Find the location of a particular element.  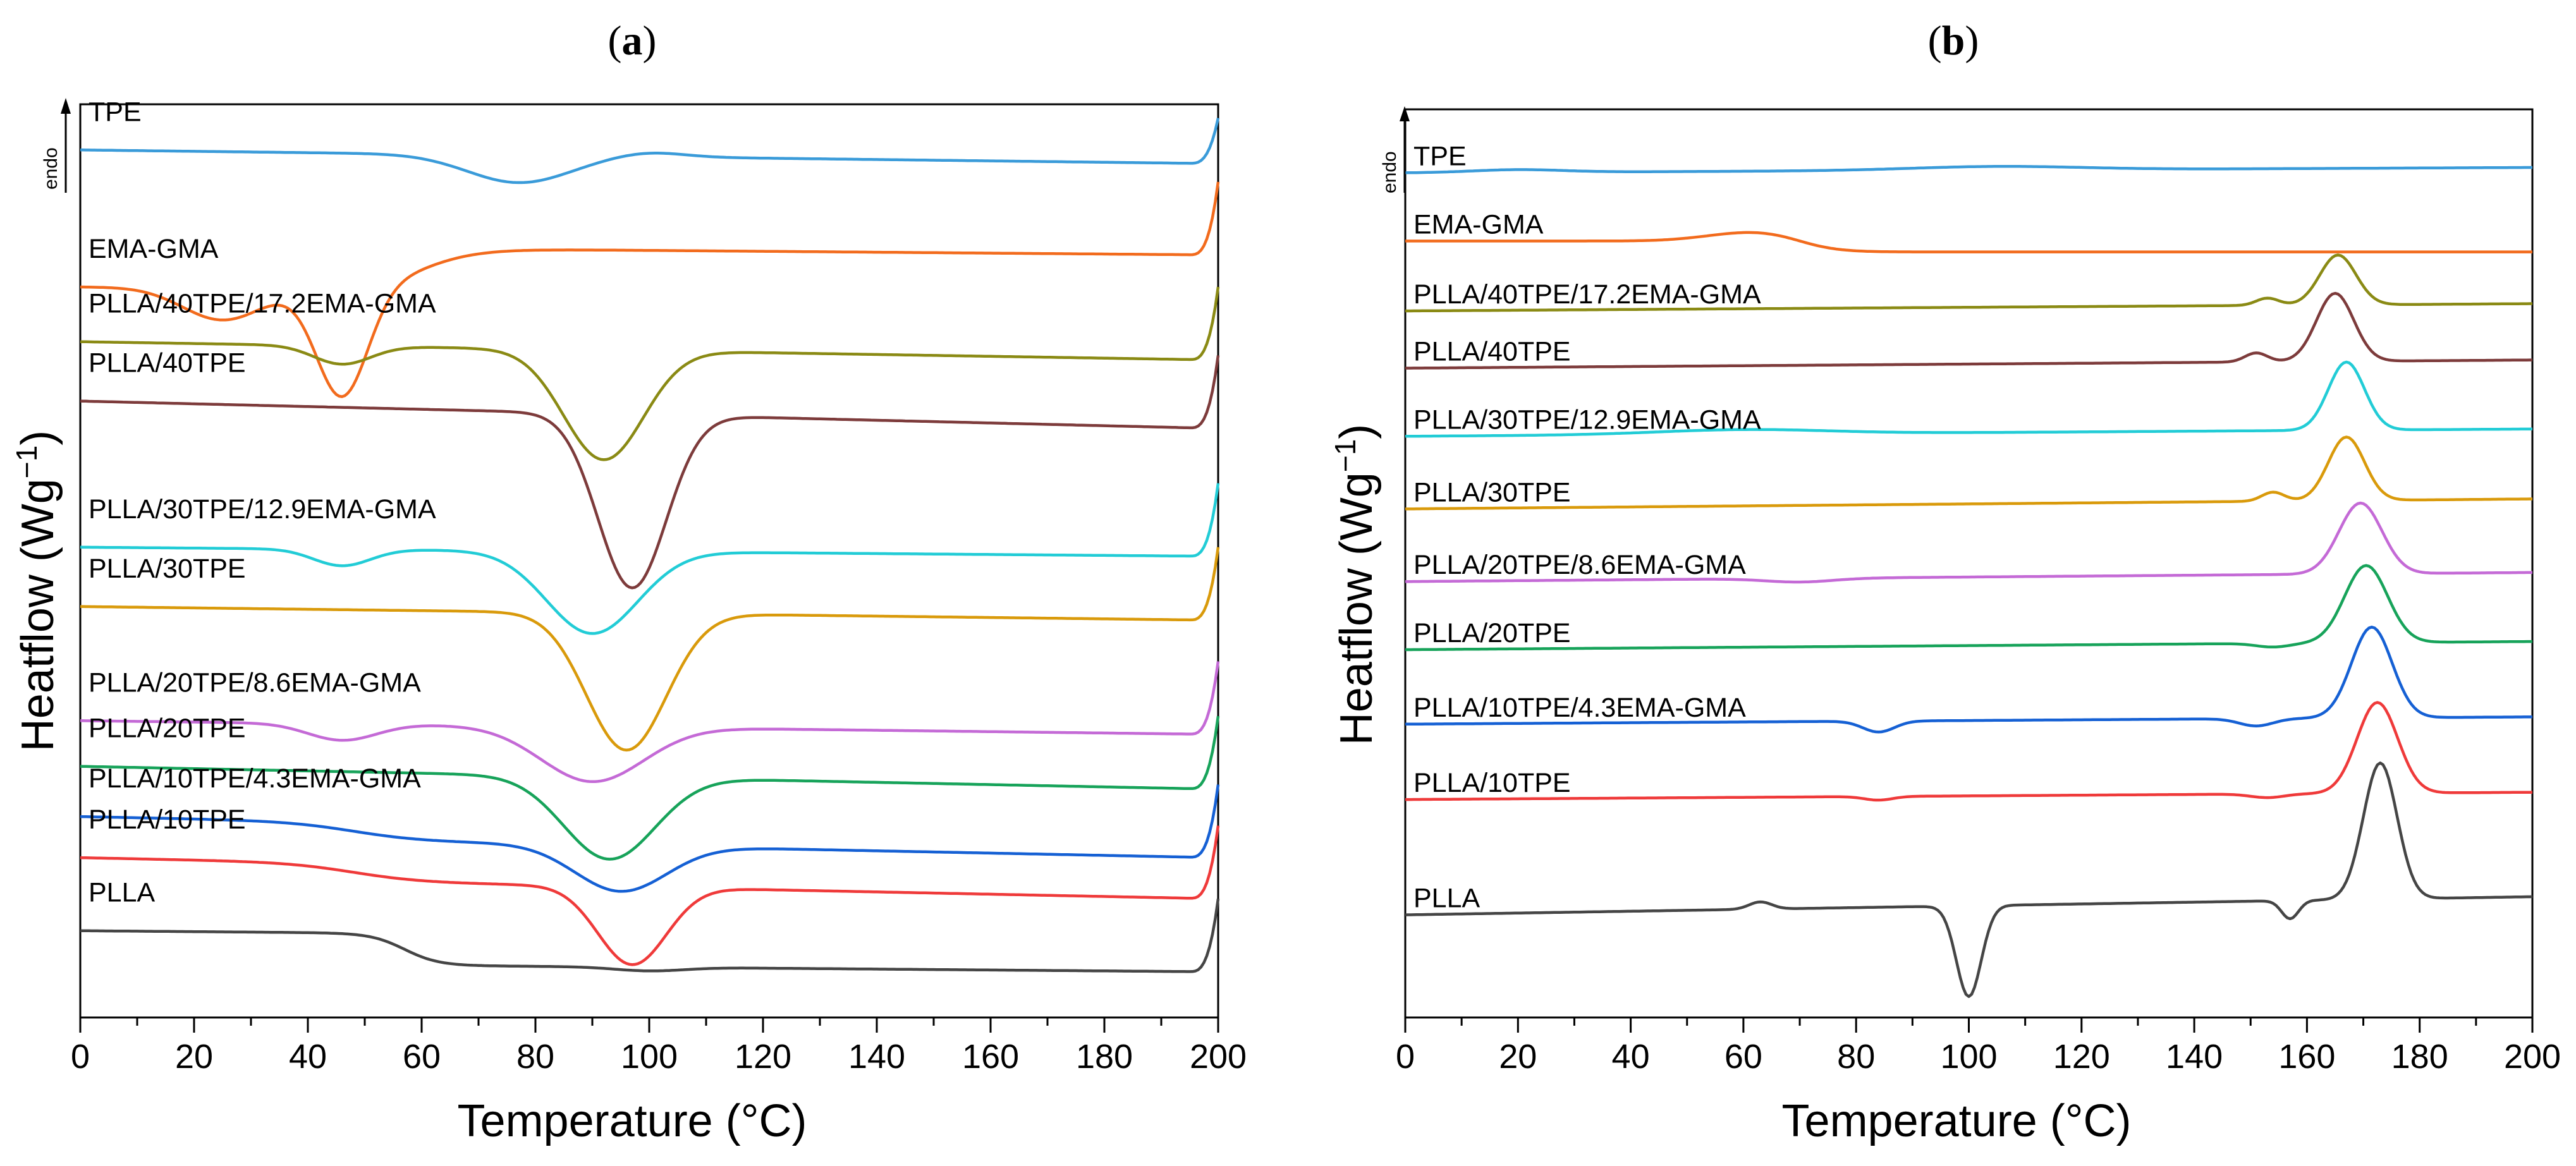

panel-b-endo-indicator: endo is located at coordinates (1394, 150).